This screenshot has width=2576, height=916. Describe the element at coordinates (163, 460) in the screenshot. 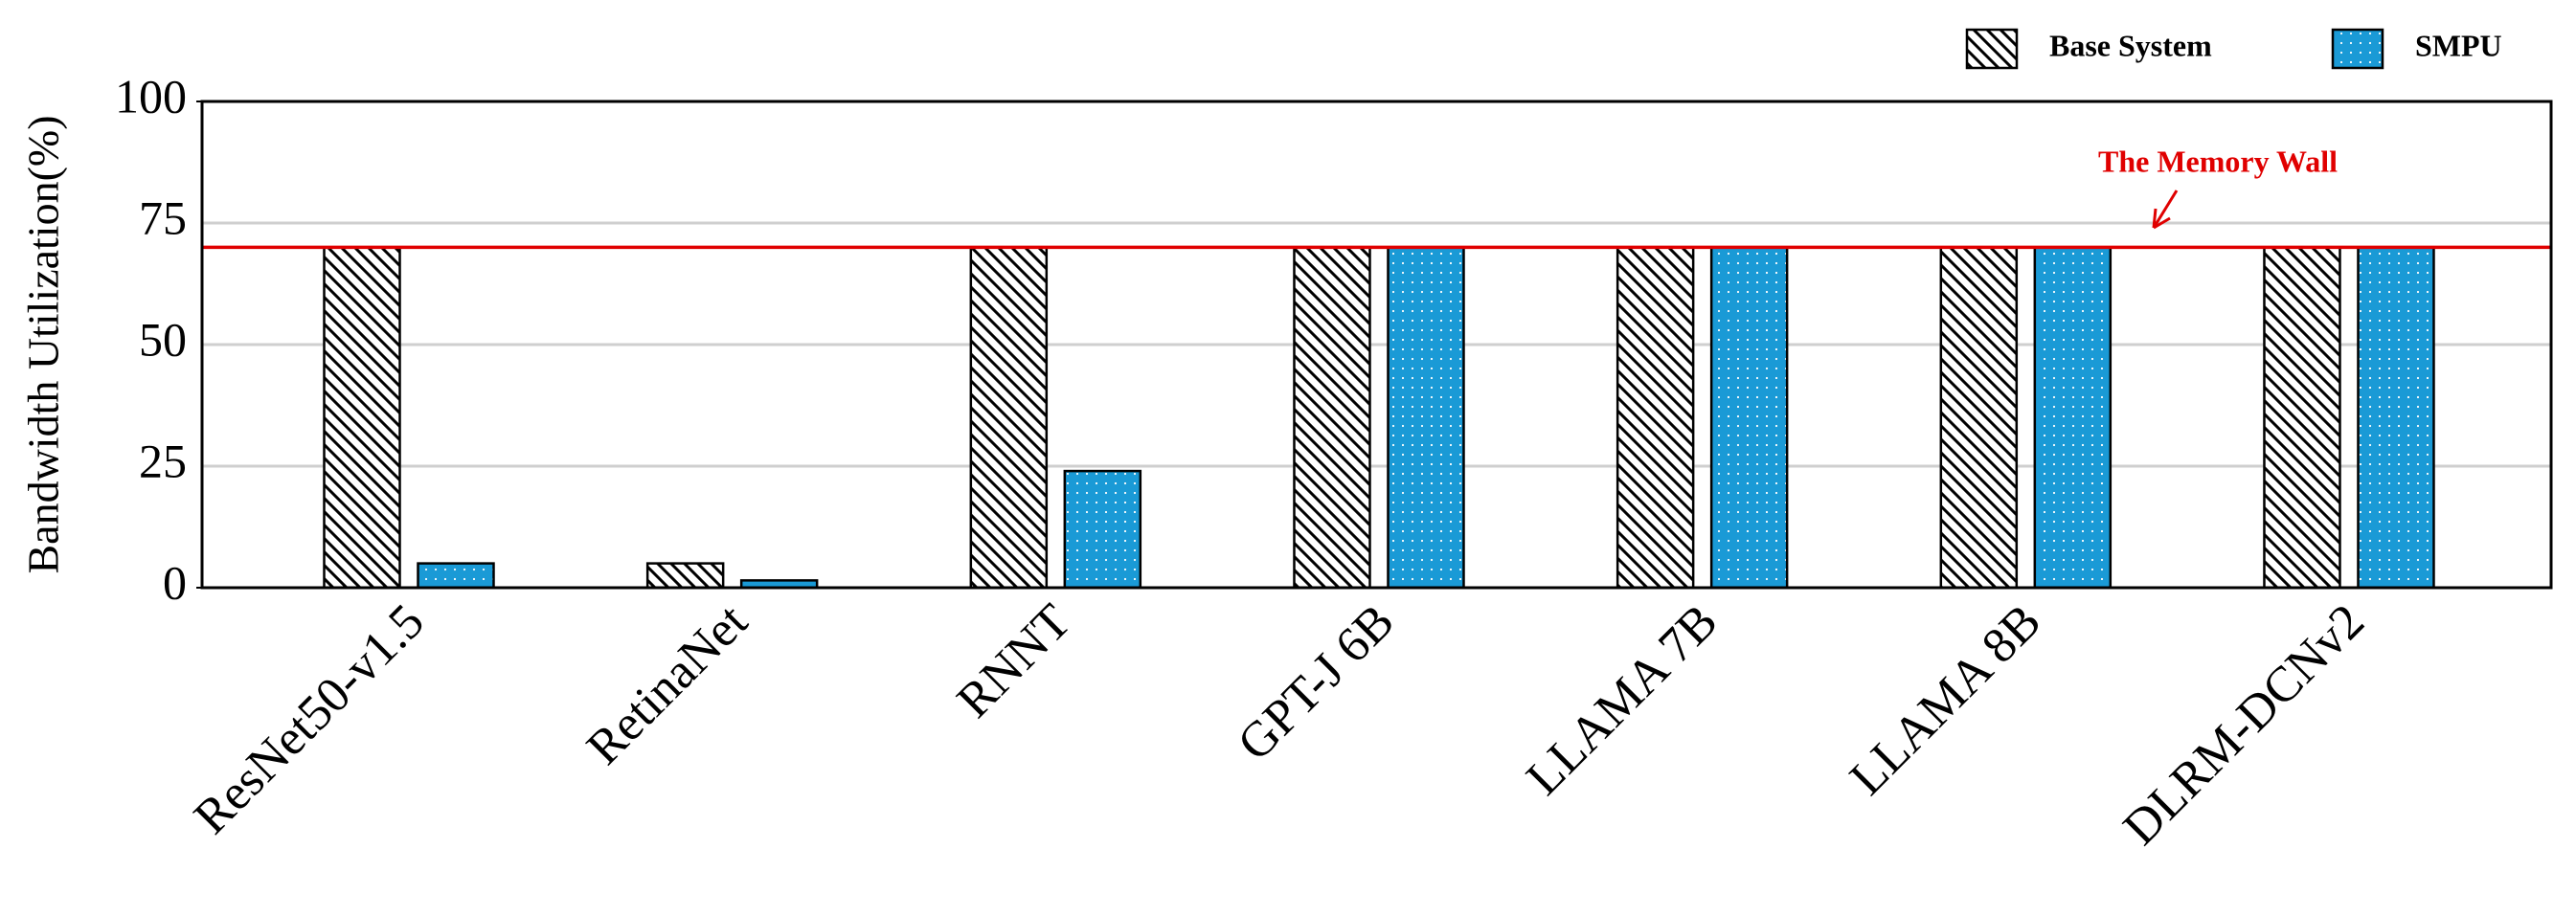

I see `y-tick-label: 25` at that location.